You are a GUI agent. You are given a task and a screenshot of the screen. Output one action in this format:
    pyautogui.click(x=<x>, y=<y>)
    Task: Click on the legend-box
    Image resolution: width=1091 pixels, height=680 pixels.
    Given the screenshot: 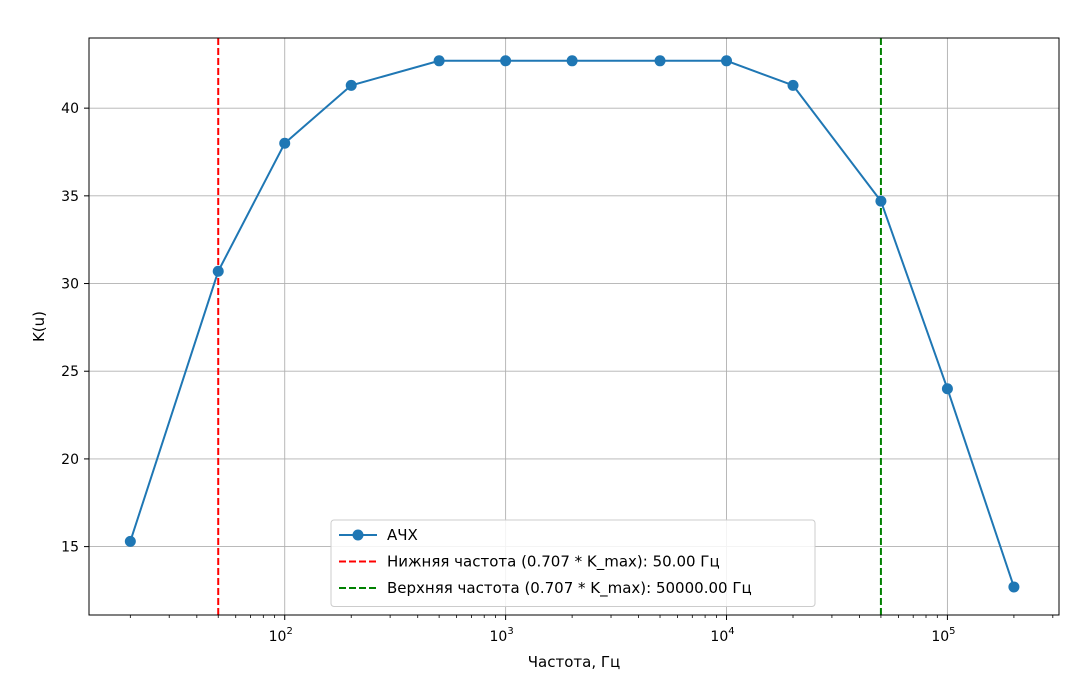 What is the action you would take?
    pyautogui.click(x=573, y=563)
    